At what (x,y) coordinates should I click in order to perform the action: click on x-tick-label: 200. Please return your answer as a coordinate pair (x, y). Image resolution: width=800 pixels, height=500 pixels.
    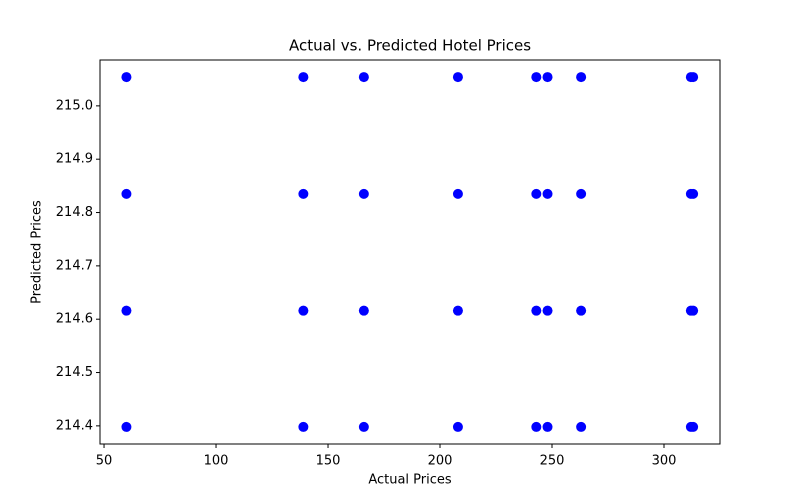
    Looking at the image, I should click on (440, 461).